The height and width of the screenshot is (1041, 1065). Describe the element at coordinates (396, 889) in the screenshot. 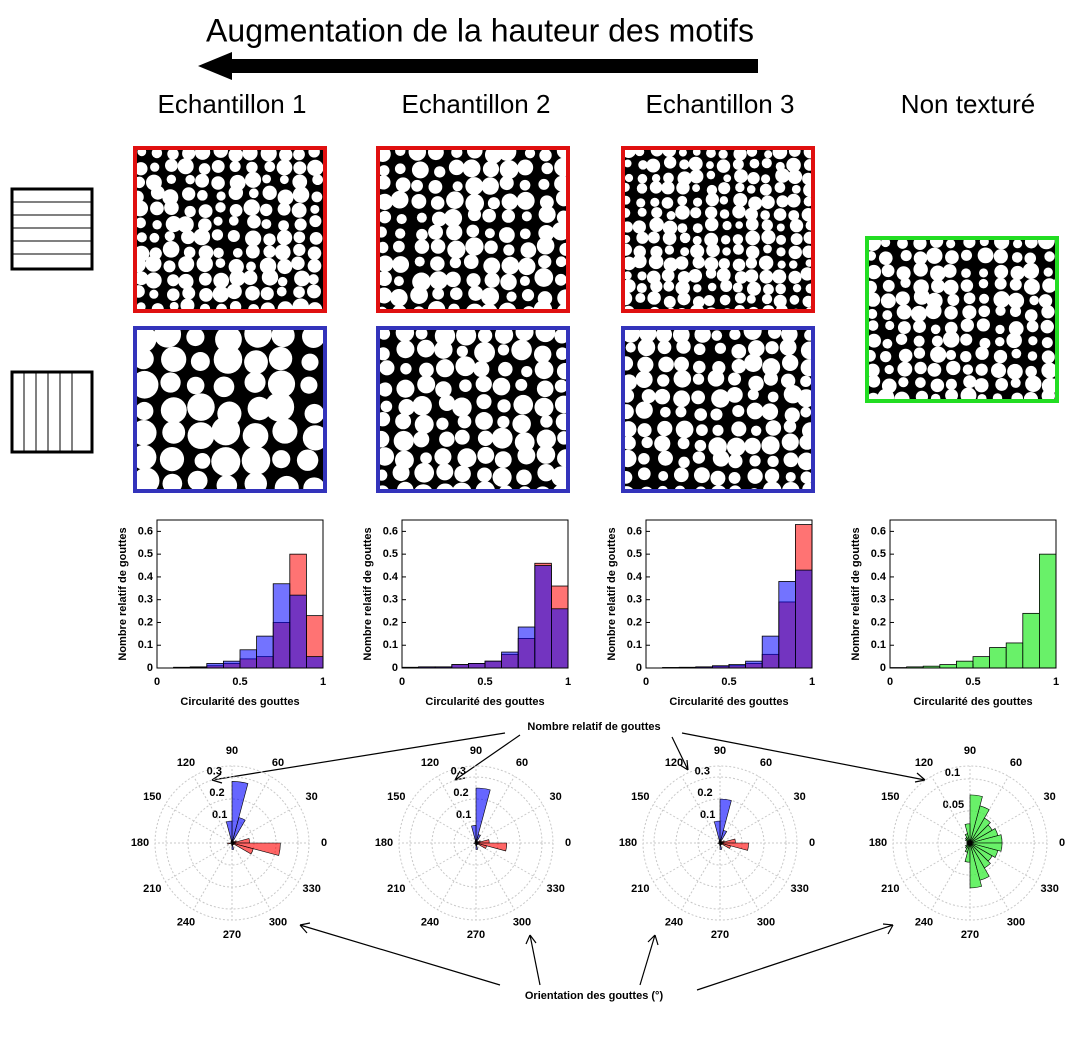

I see `theta-tick-label: 210` at that location.